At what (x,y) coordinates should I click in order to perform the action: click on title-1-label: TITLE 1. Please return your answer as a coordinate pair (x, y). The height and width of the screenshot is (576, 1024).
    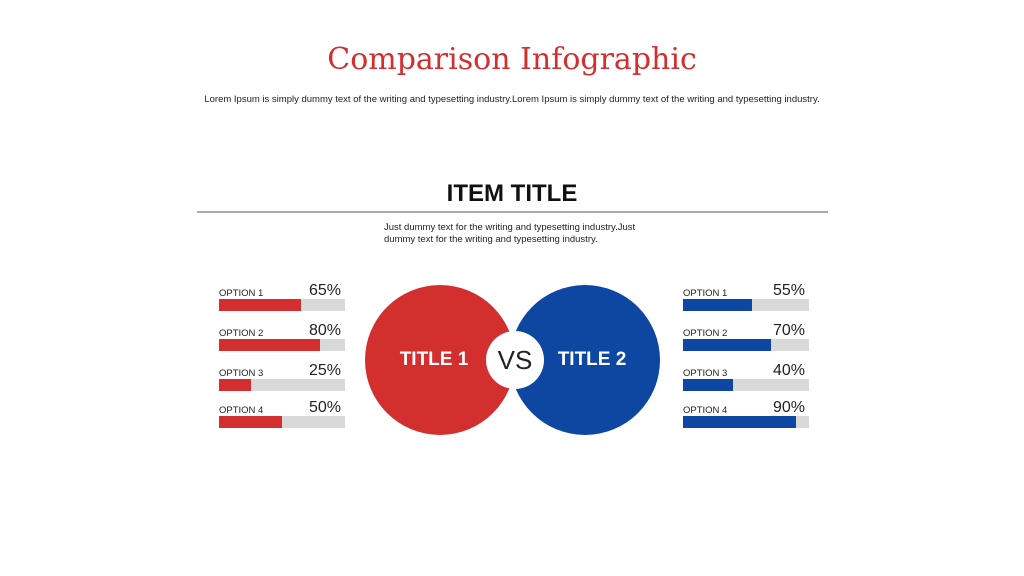
    Looking at the image, I should click on (434, 359).